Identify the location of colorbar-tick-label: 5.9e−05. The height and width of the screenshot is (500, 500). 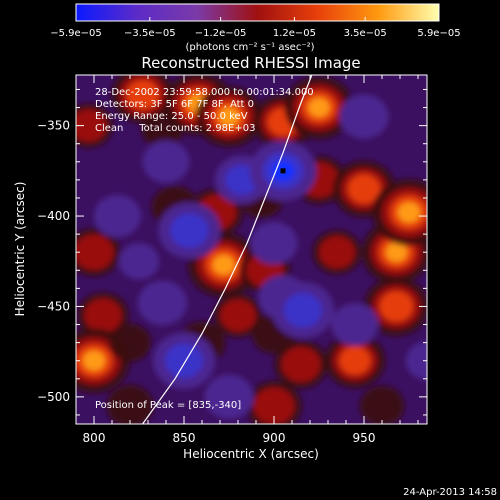
(438, 33).